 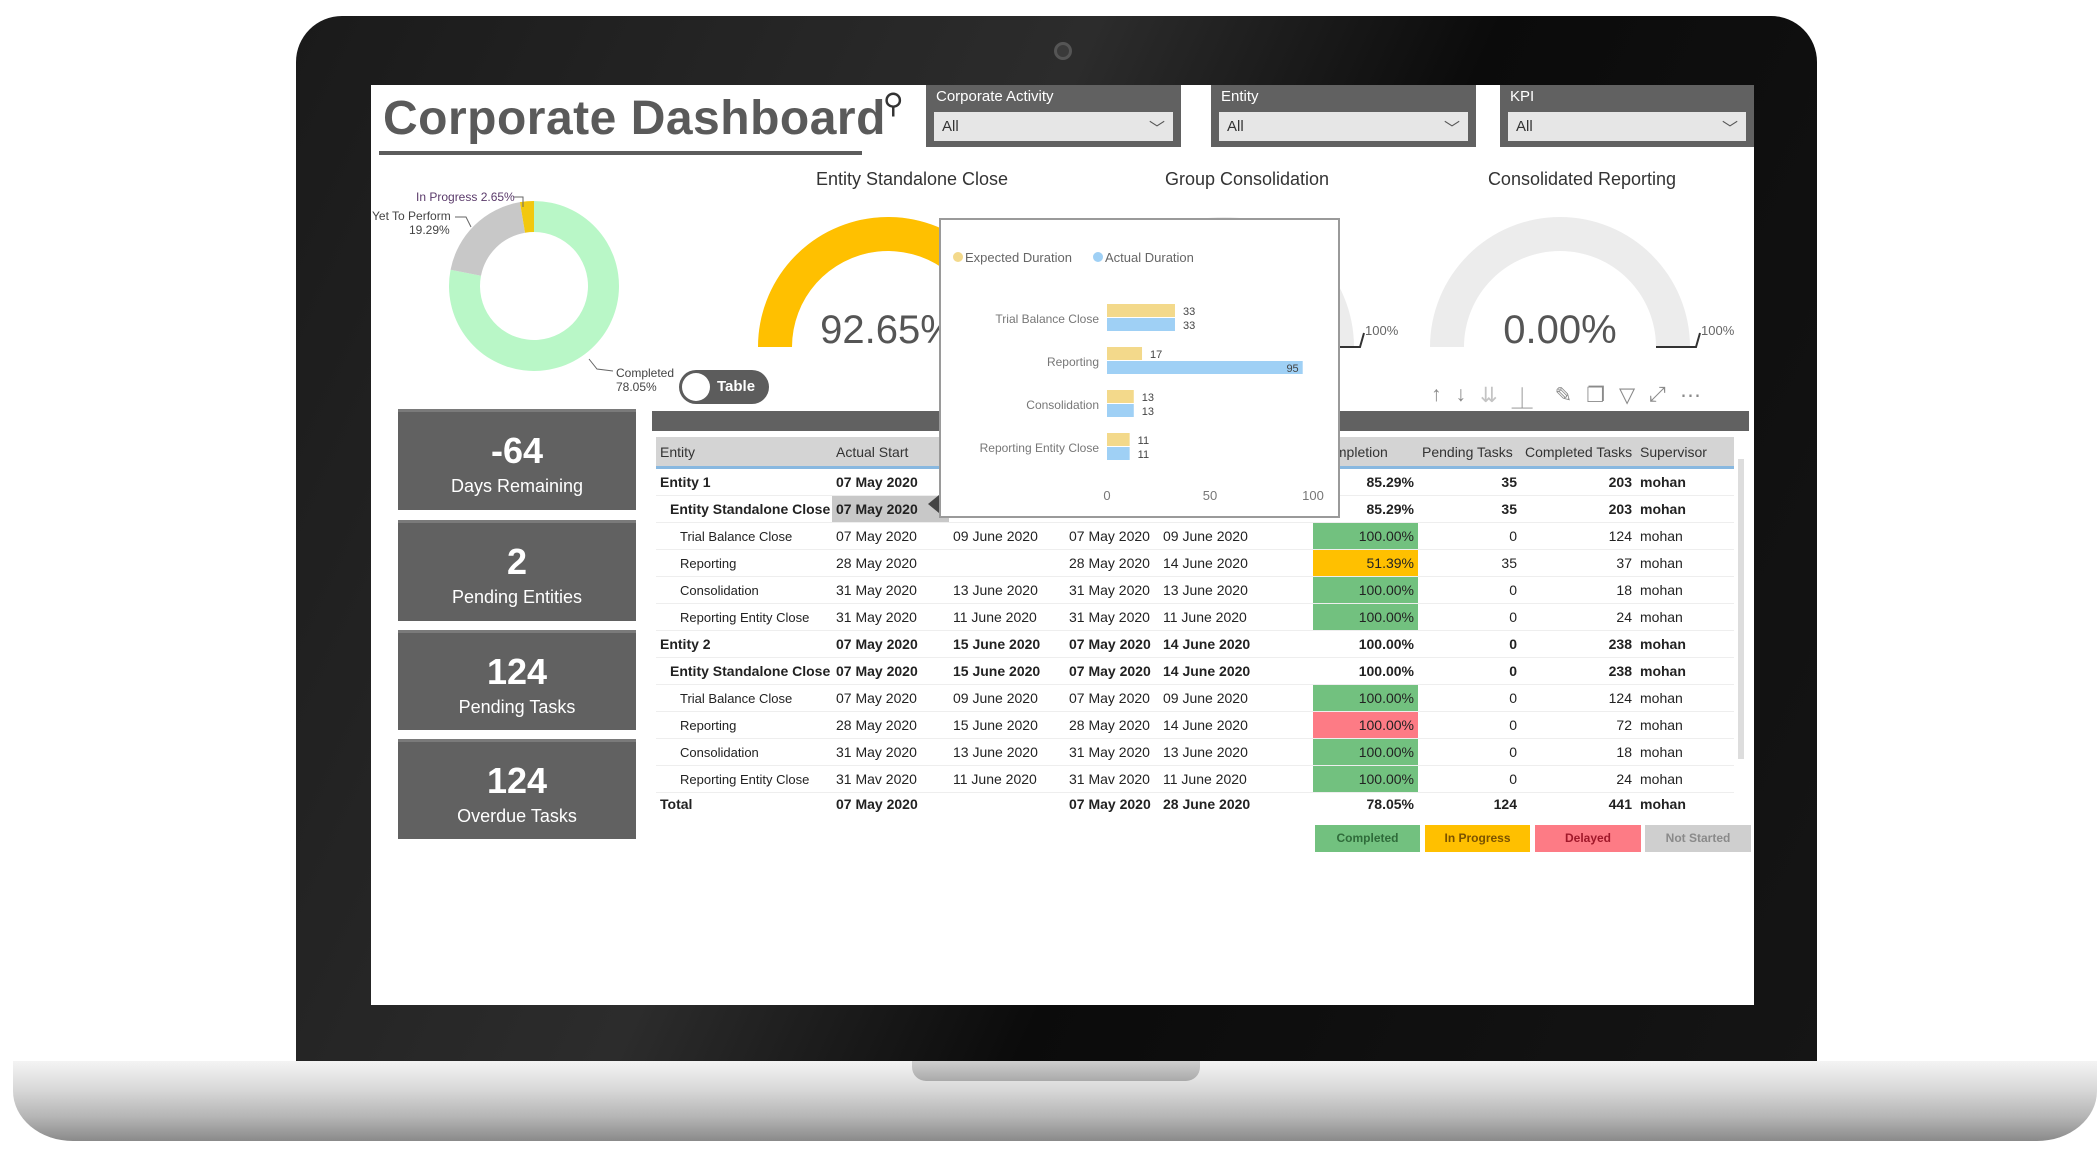 I want to click on legend-entry: Actual Duration, so click(x=1149, y=257).